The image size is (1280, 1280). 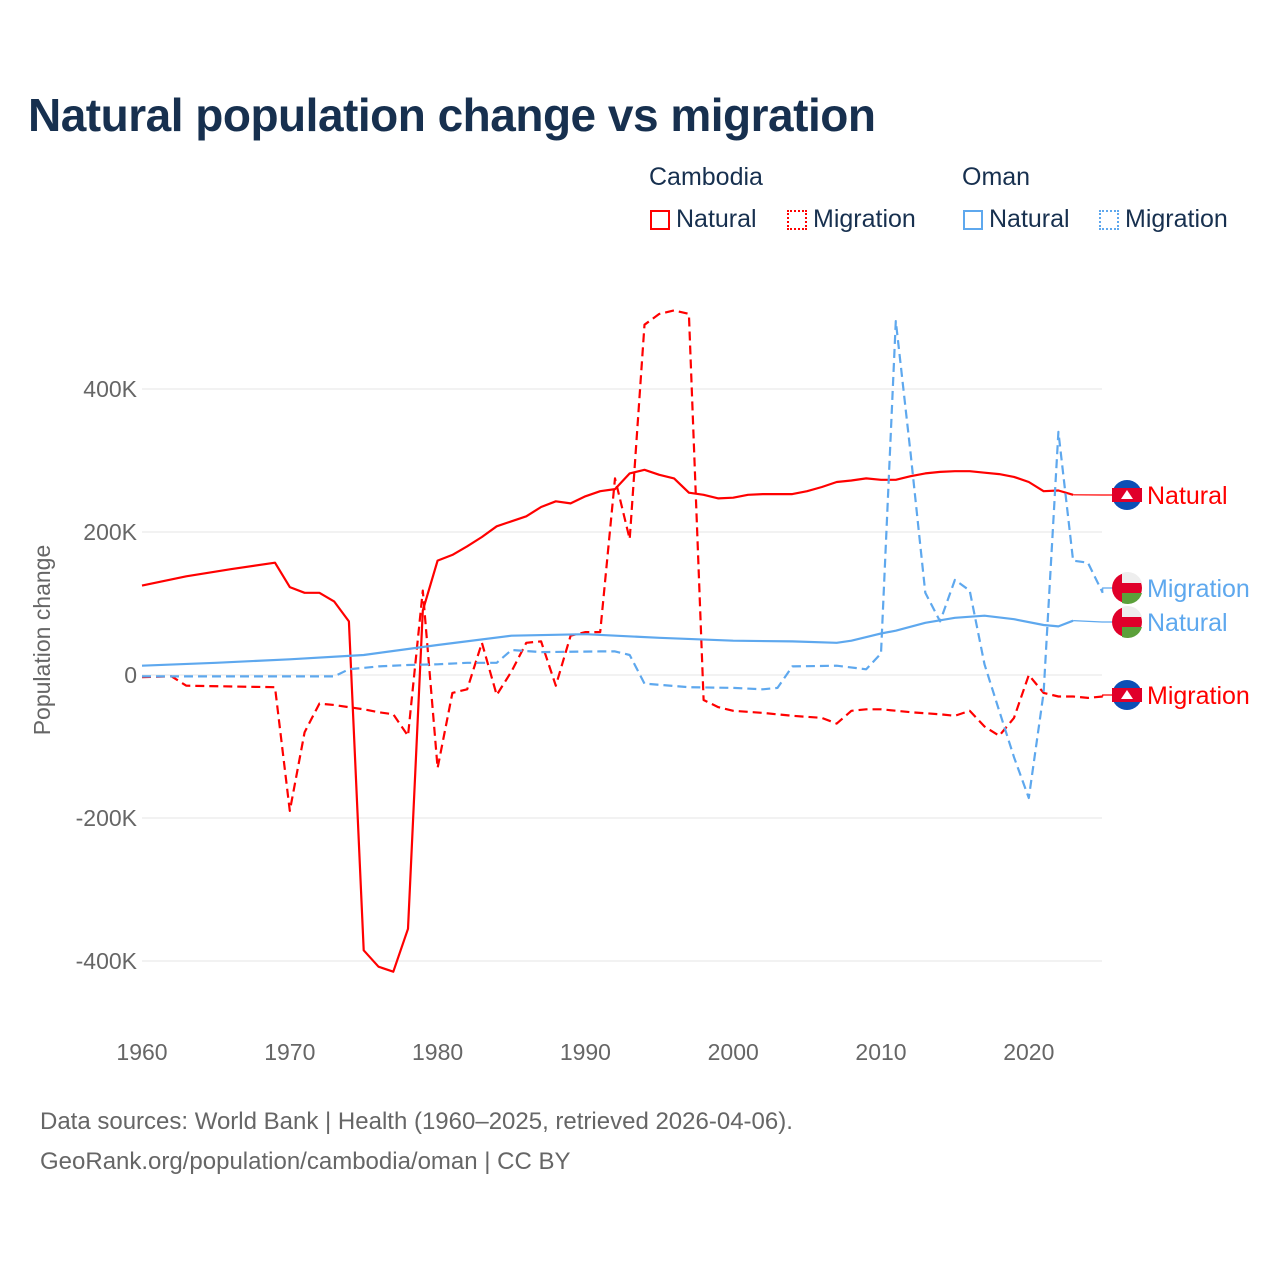 I want to click on chart-title: Natural population change vs migration, so click(x=452, y=115).